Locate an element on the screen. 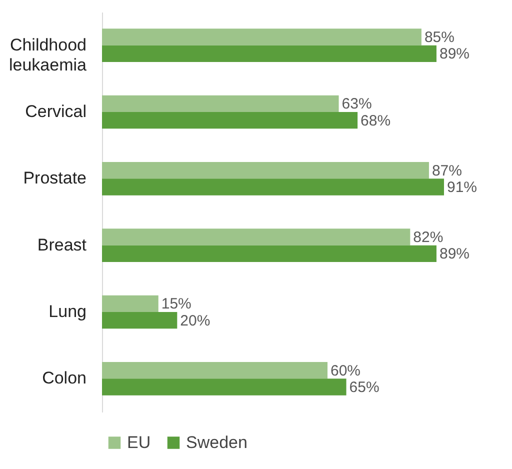 The height and width of the screenshot is (469, 512). data-label: 20% is located at coordinates (195, 321).